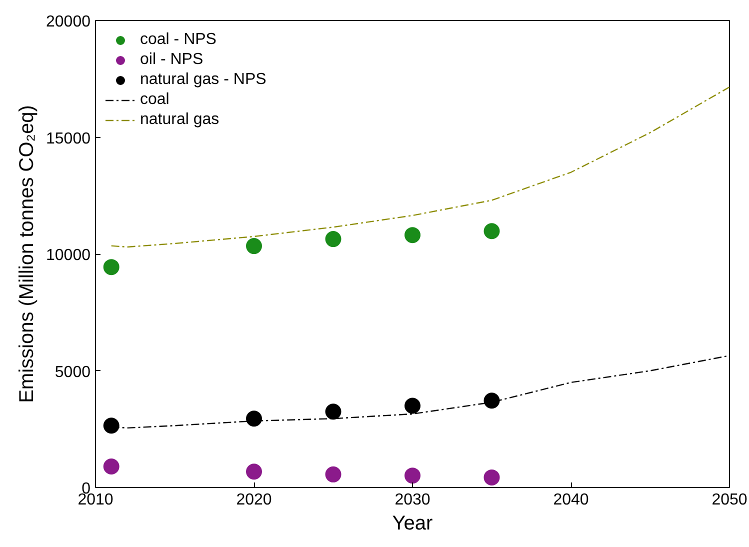 This screenshot has height=547, width=749. I want to click on legend-label: natural gas - NPS, so click(203, 80).